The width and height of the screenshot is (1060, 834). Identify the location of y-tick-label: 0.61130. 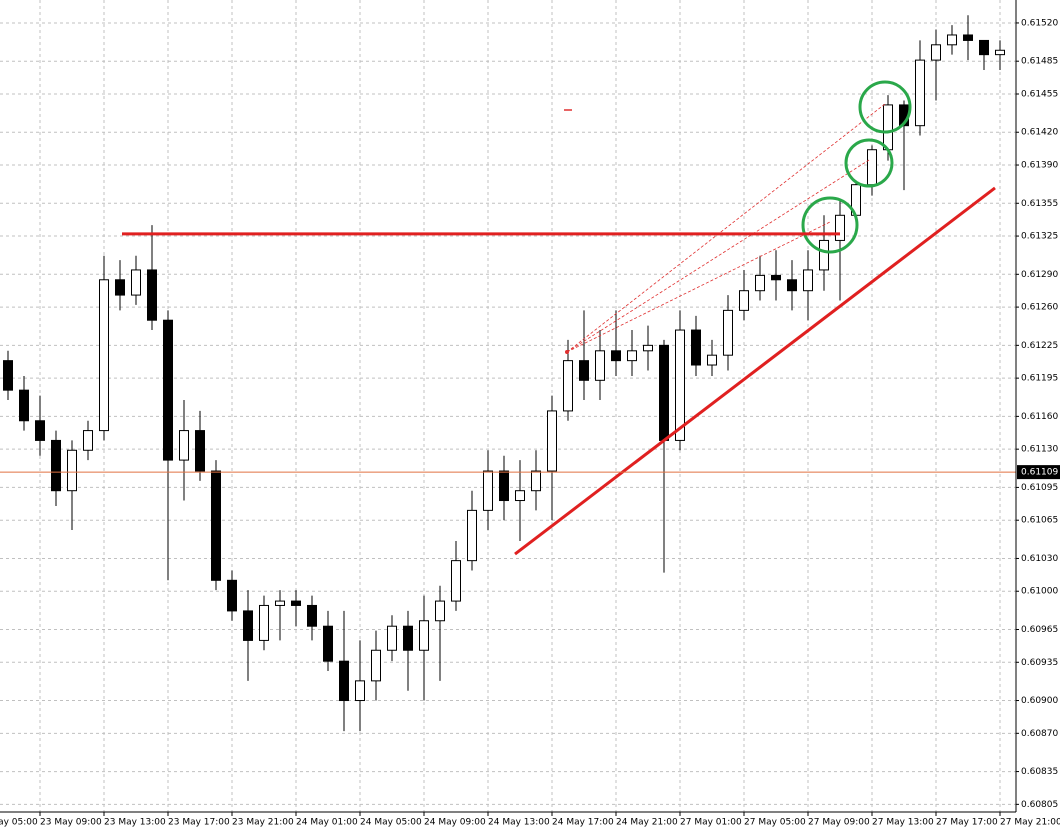
(1039, 450).